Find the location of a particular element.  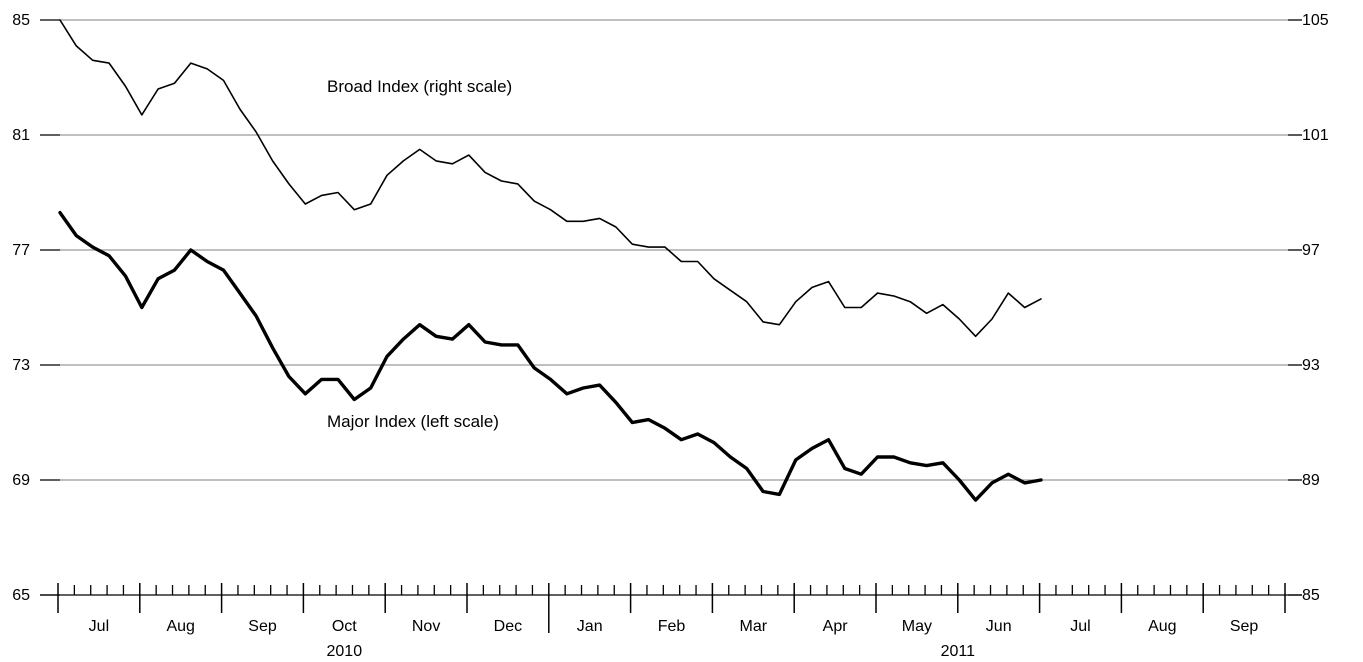

major-annotation: Major Index (left scale) is located at coordinates (413, 421).